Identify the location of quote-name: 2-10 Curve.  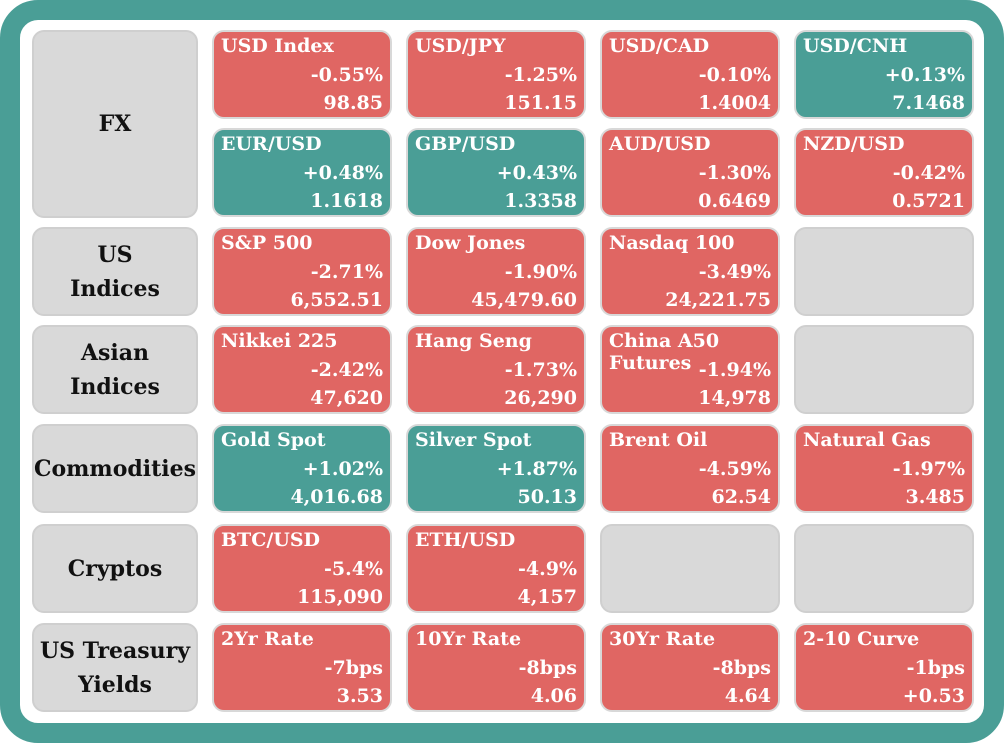
(861, 639).